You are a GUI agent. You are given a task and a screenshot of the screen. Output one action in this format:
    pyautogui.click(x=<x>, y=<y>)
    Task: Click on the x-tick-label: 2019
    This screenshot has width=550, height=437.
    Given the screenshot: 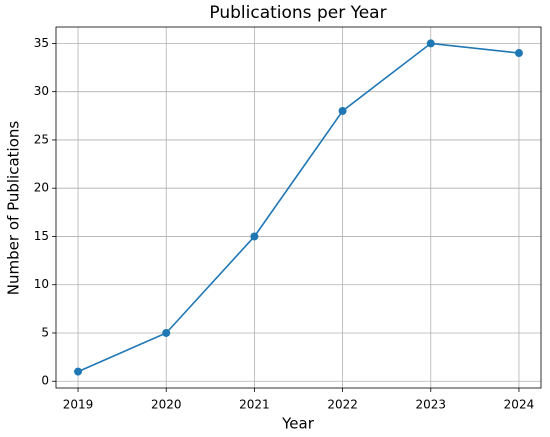 What is the action you would take?
    pyautogui.click(x=78, y=405)
    